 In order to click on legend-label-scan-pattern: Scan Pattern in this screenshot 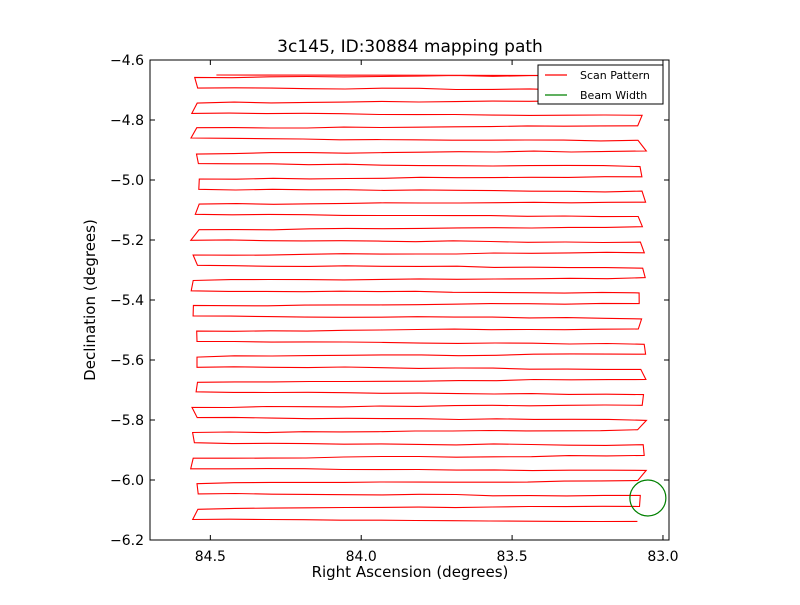, I will do `click(615, 75)`.